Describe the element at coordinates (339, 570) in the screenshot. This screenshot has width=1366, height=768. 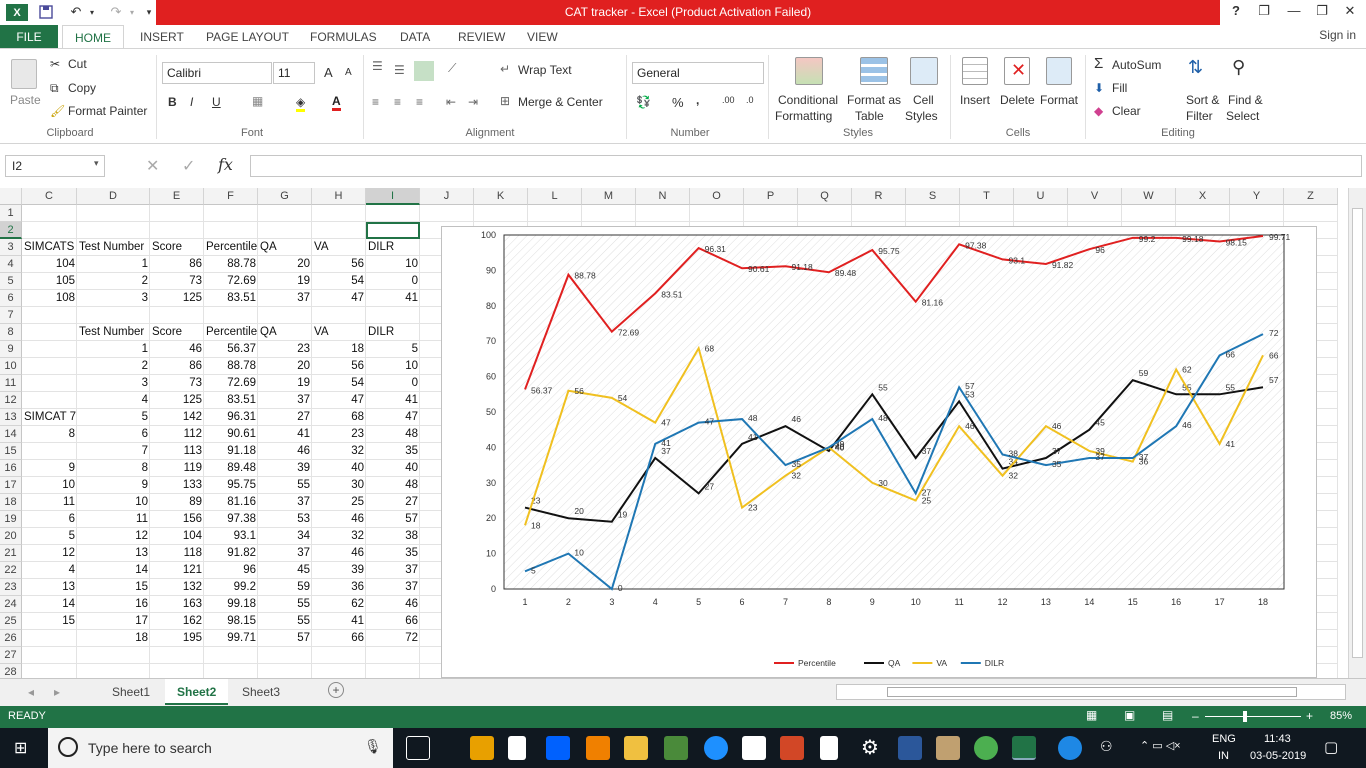
I see `cell-value: 39` at that location.